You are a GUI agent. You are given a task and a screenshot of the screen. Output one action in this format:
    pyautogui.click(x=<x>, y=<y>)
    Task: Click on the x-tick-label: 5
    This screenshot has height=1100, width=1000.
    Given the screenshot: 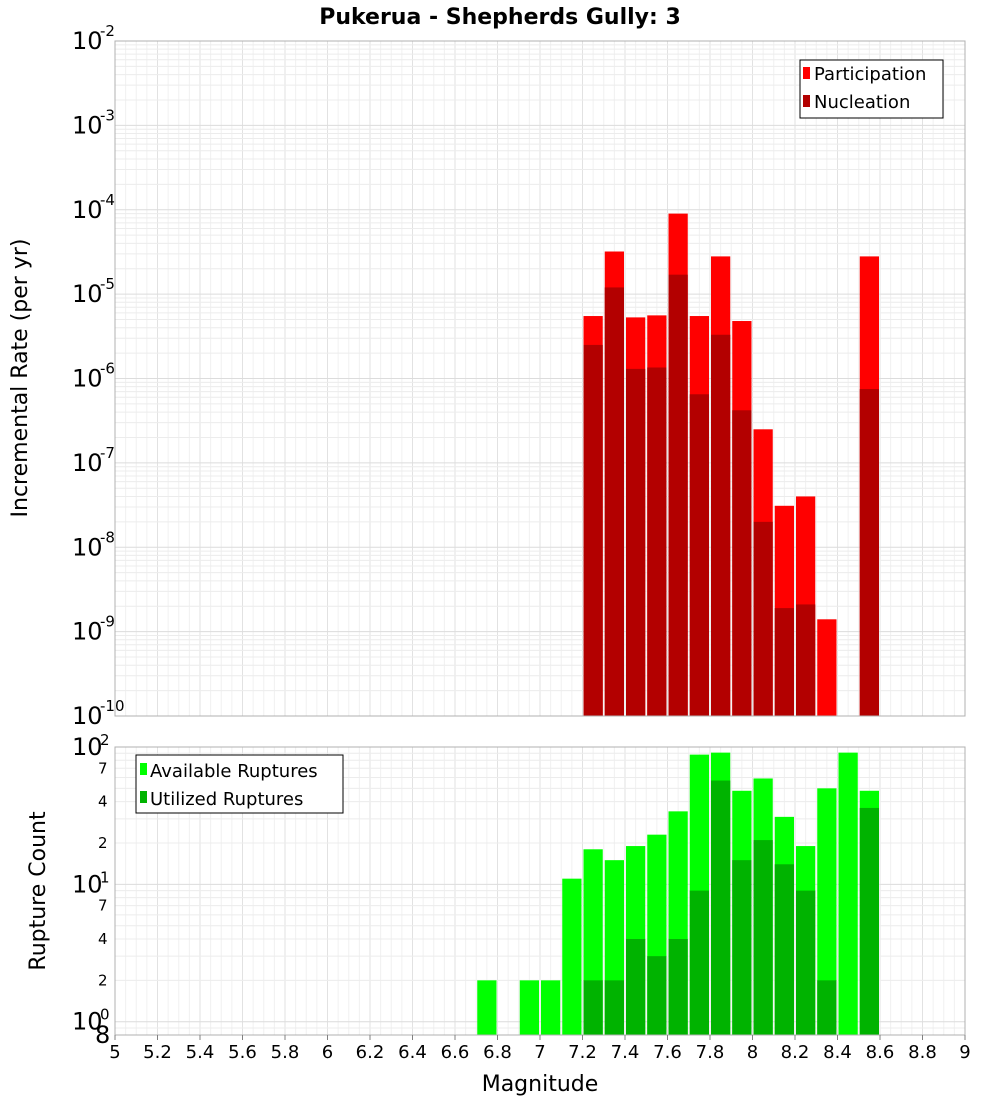 What is the action you would take?
    pyautogui.click(x=114, y=1052)
    